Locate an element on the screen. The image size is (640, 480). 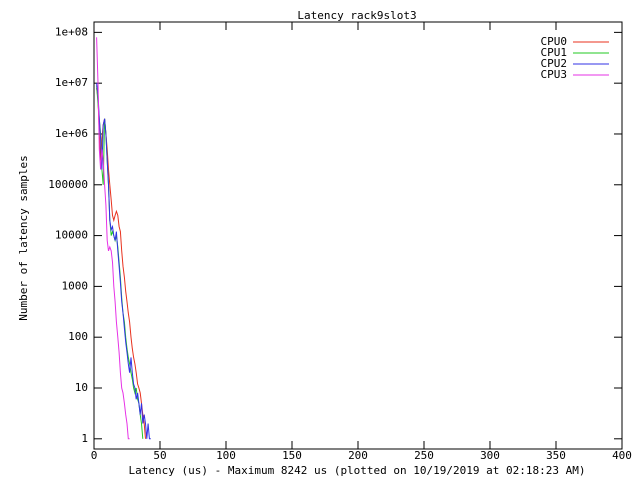
y-tick-label: 100 is located at coordinates (78, 336).